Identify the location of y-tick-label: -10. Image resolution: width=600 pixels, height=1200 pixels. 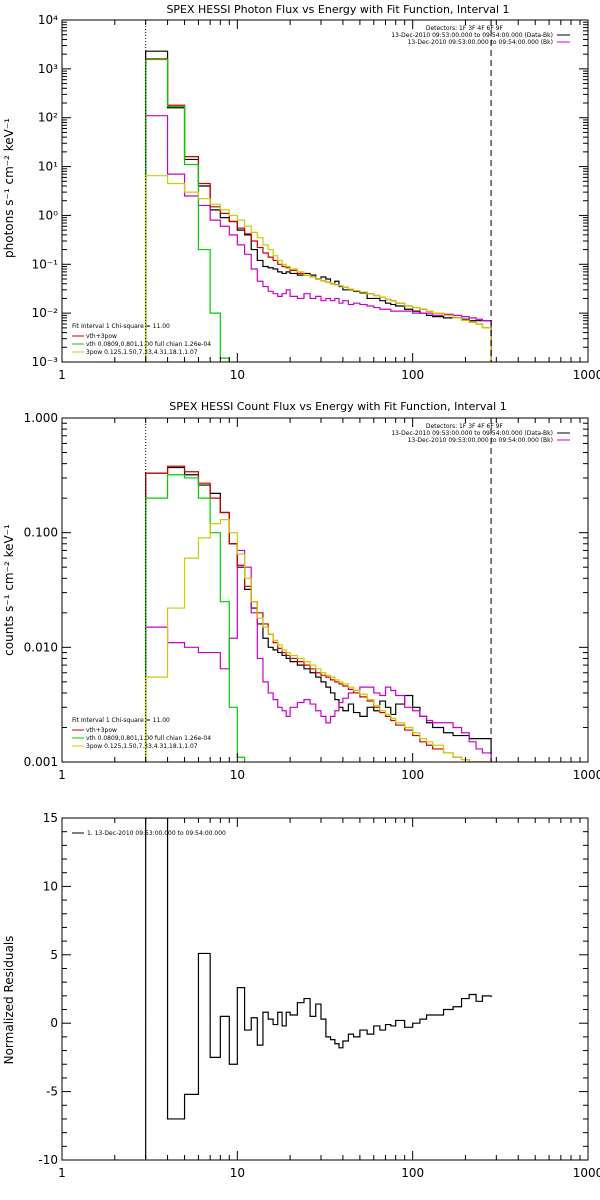
(48, 1160).